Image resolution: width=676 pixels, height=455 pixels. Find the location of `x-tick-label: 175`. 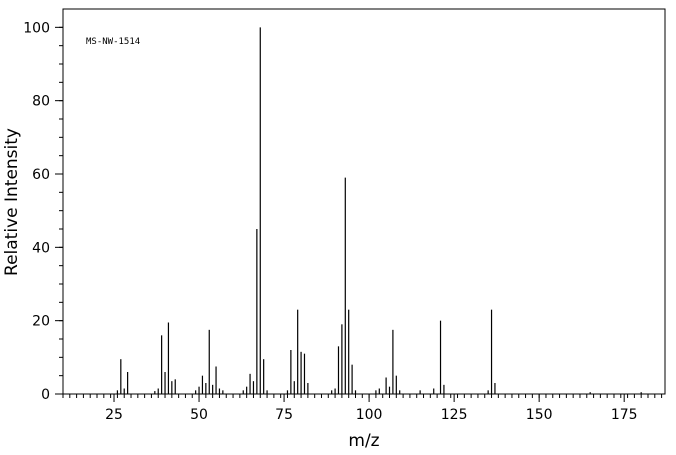

x-tick-label: 175 is located at coordinates (624, 415).